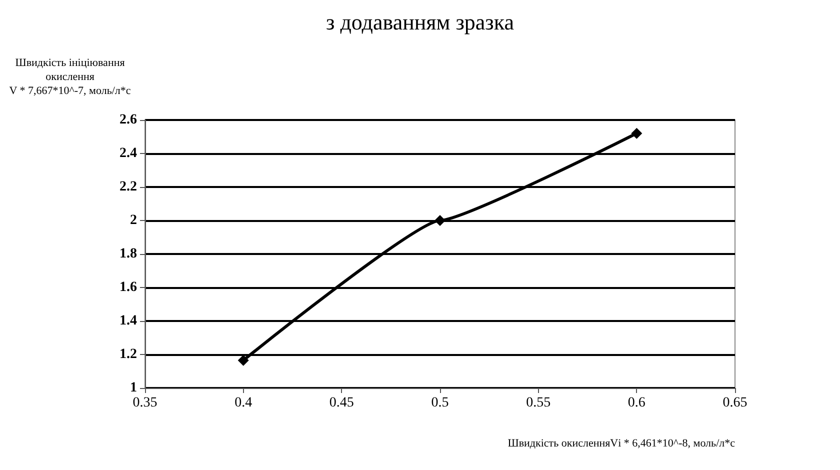 The height and width of the screenshot is (470, 840). What do you see at coordinates (128, 254) in the screenshot?
I see `y-tick-label: 1.8` at bounding box center [128, 254].